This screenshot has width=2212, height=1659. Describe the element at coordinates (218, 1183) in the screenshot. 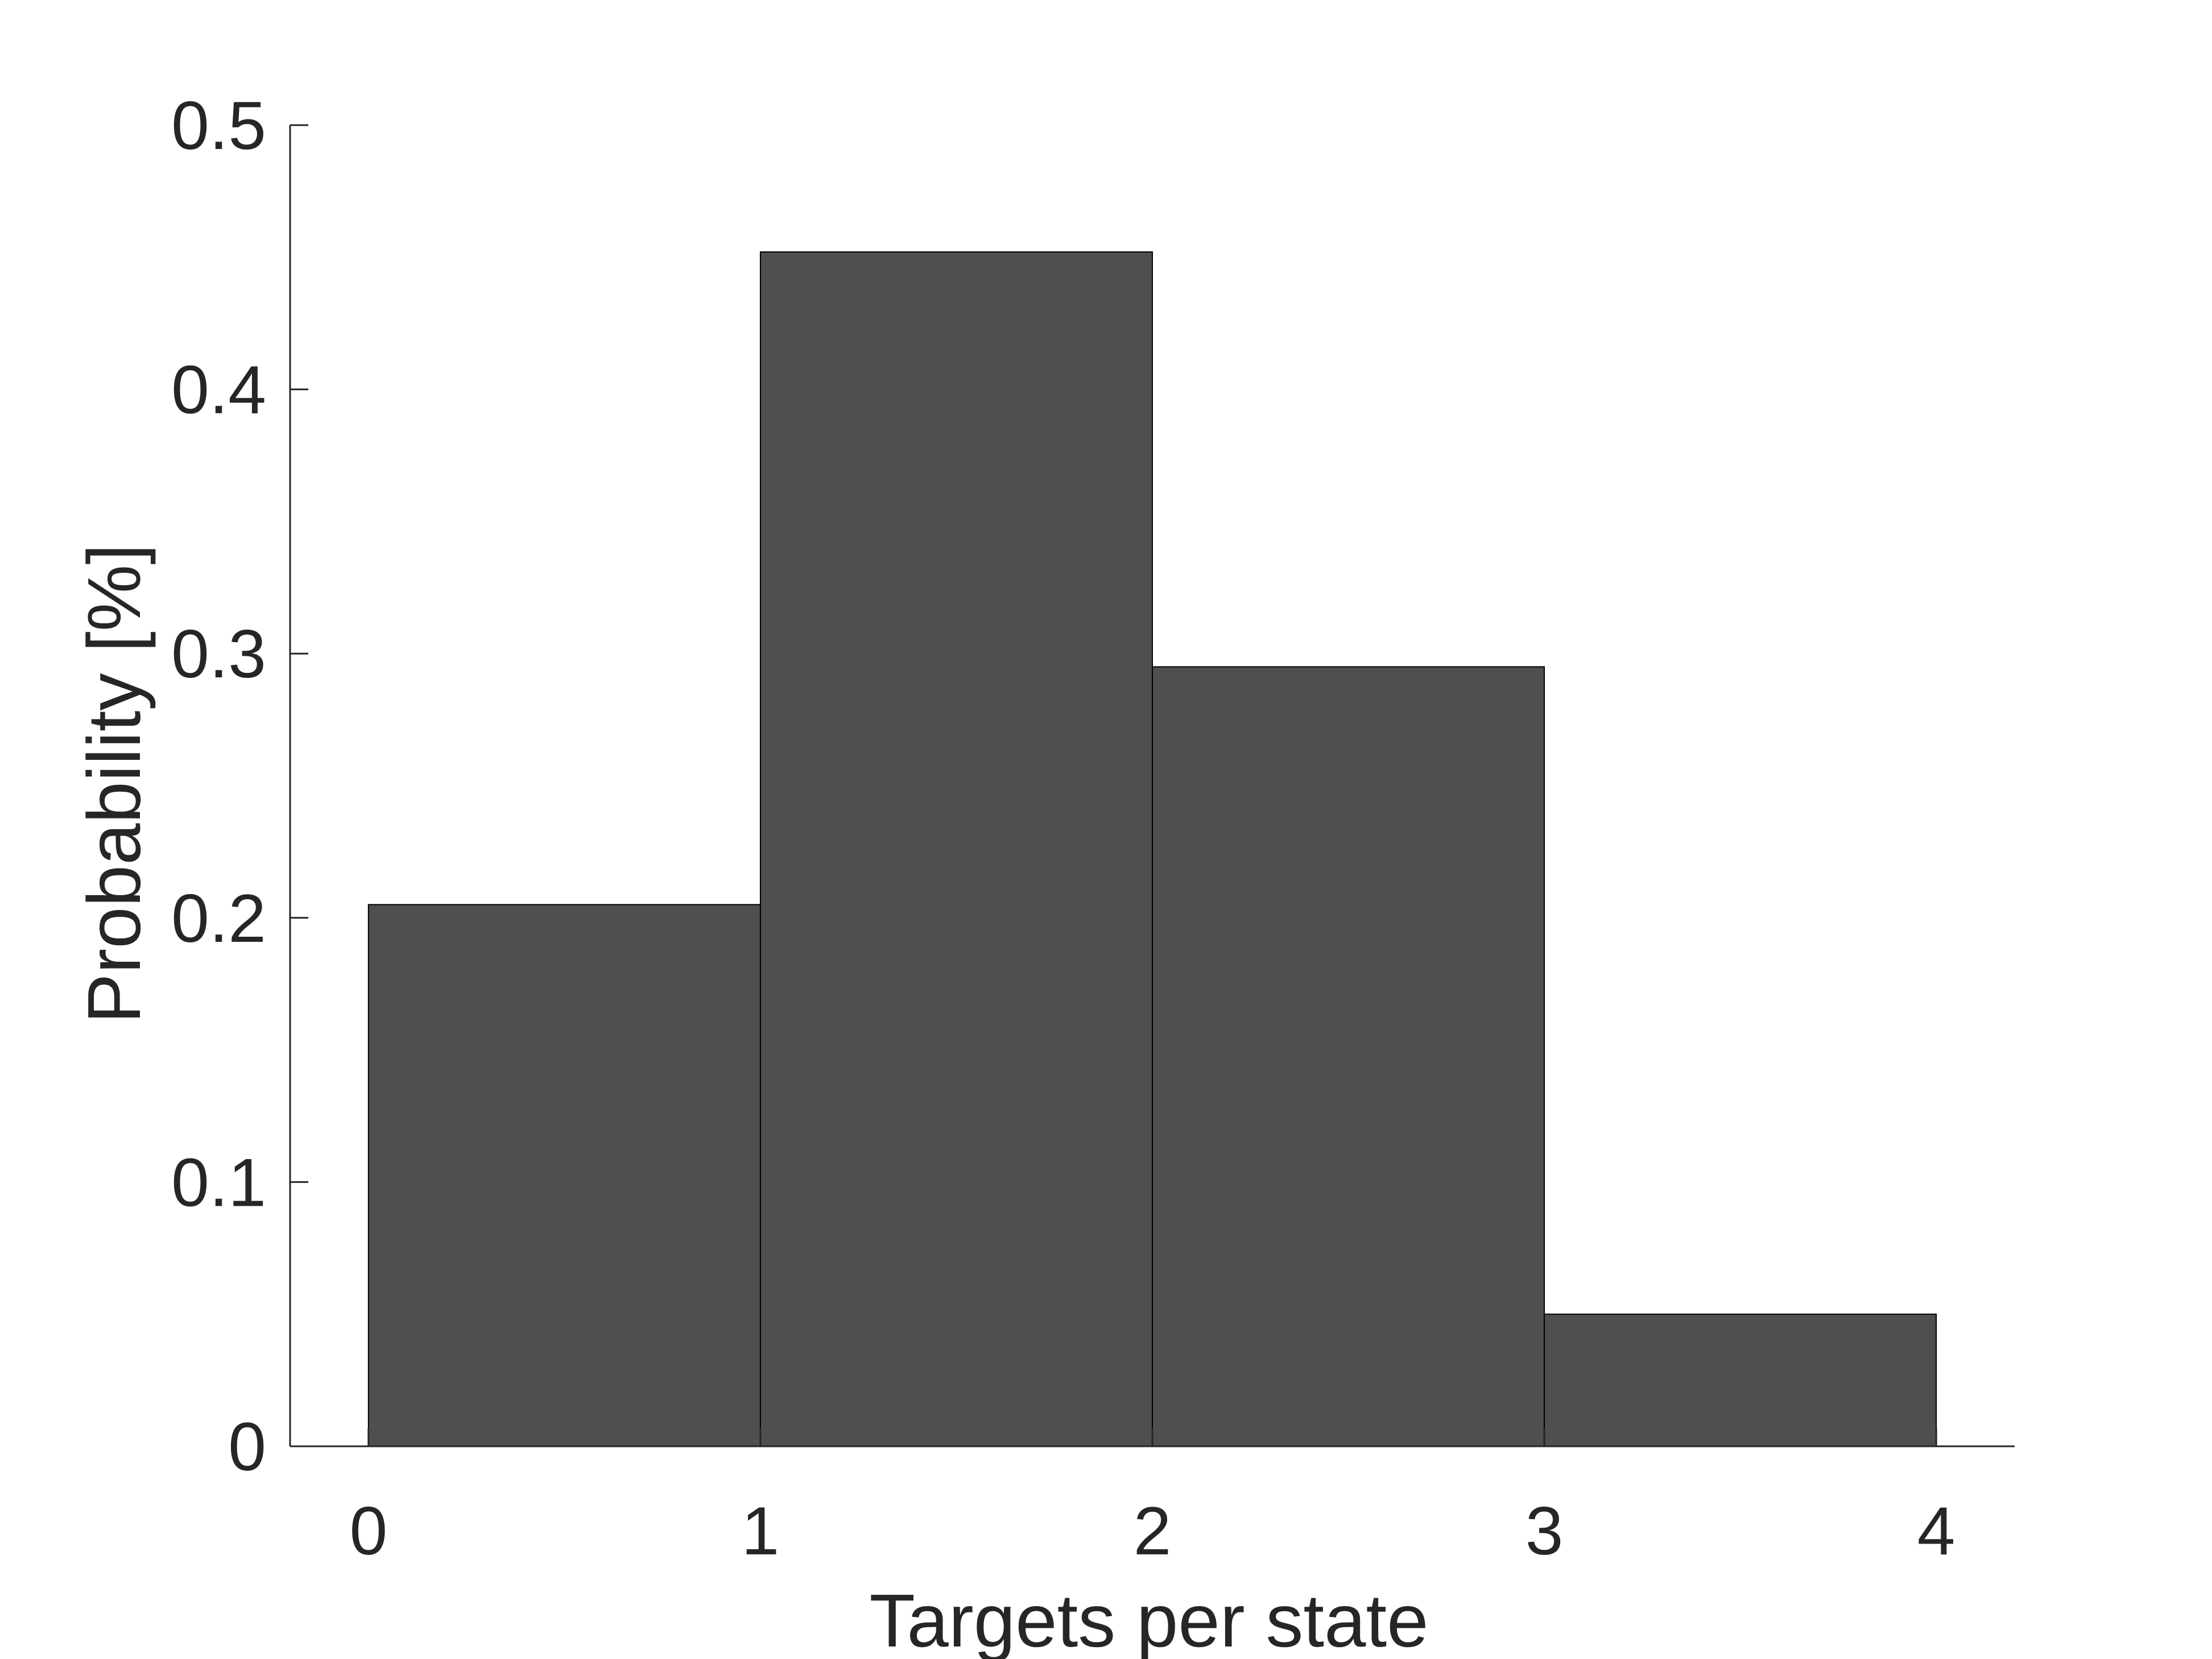

I see `y-tick-label: 0.1` at that location.